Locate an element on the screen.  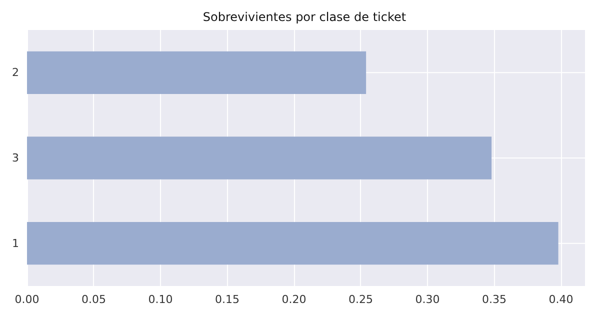
x-tick-label: 0.30 is located at coordinates (427, 299).